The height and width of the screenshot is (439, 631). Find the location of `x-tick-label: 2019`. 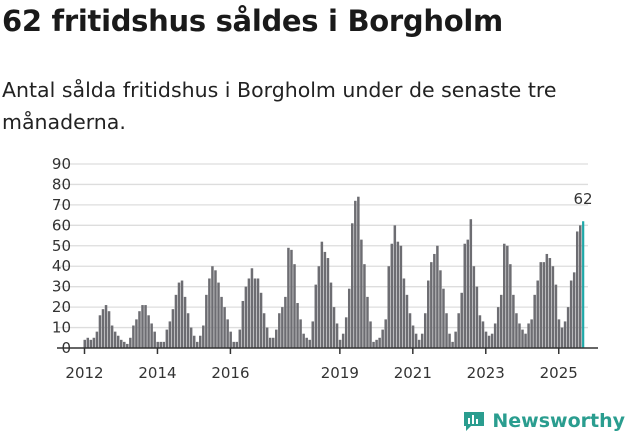

x-tick-label: 2019 is located at coordinates (340, 373).